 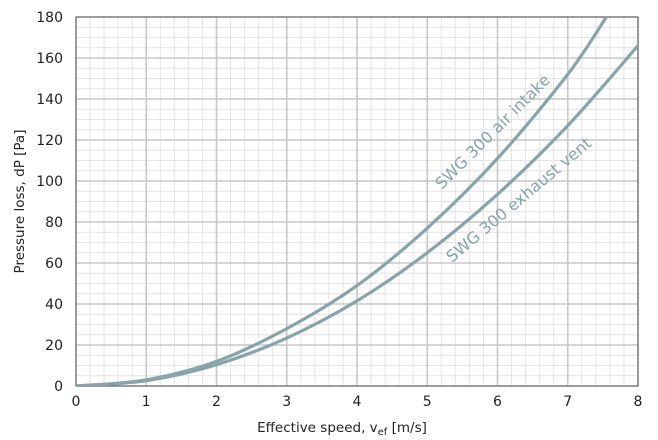 What do you see at coordinates (49, 182) in the screenshot?
I see `y-tick-label: 100` at bounding box center [49, 182].